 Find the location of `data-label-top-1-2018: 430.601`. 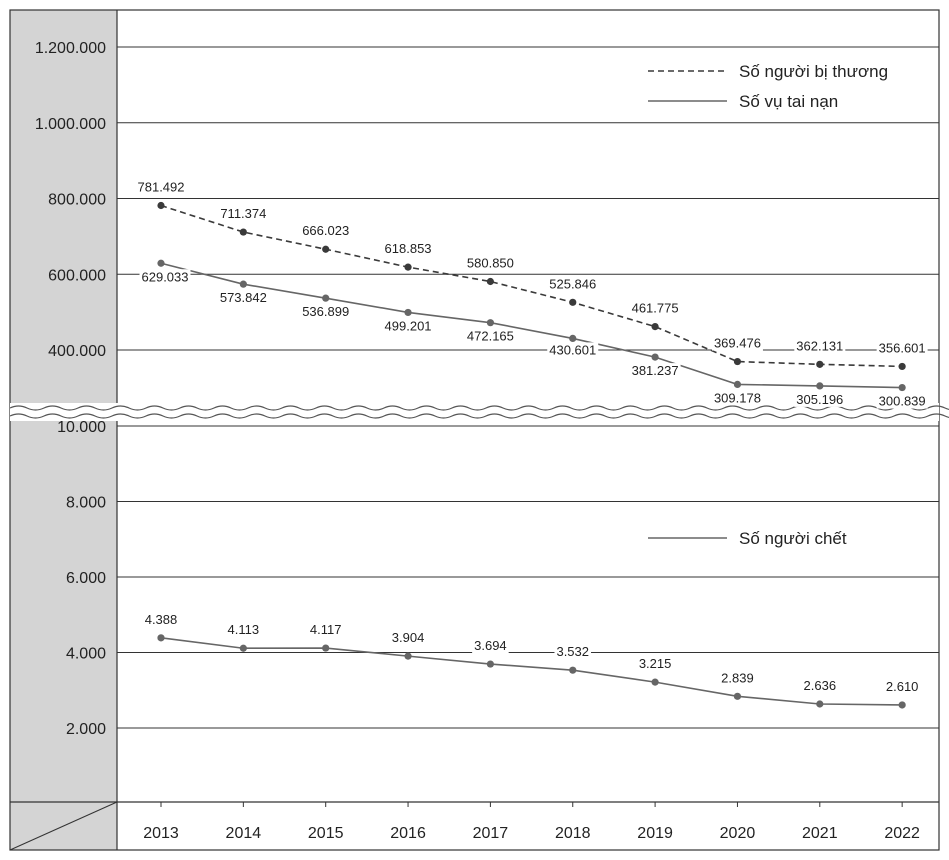

data-label-top-1-2018: 430.601 is located at coordinates (572, 349).